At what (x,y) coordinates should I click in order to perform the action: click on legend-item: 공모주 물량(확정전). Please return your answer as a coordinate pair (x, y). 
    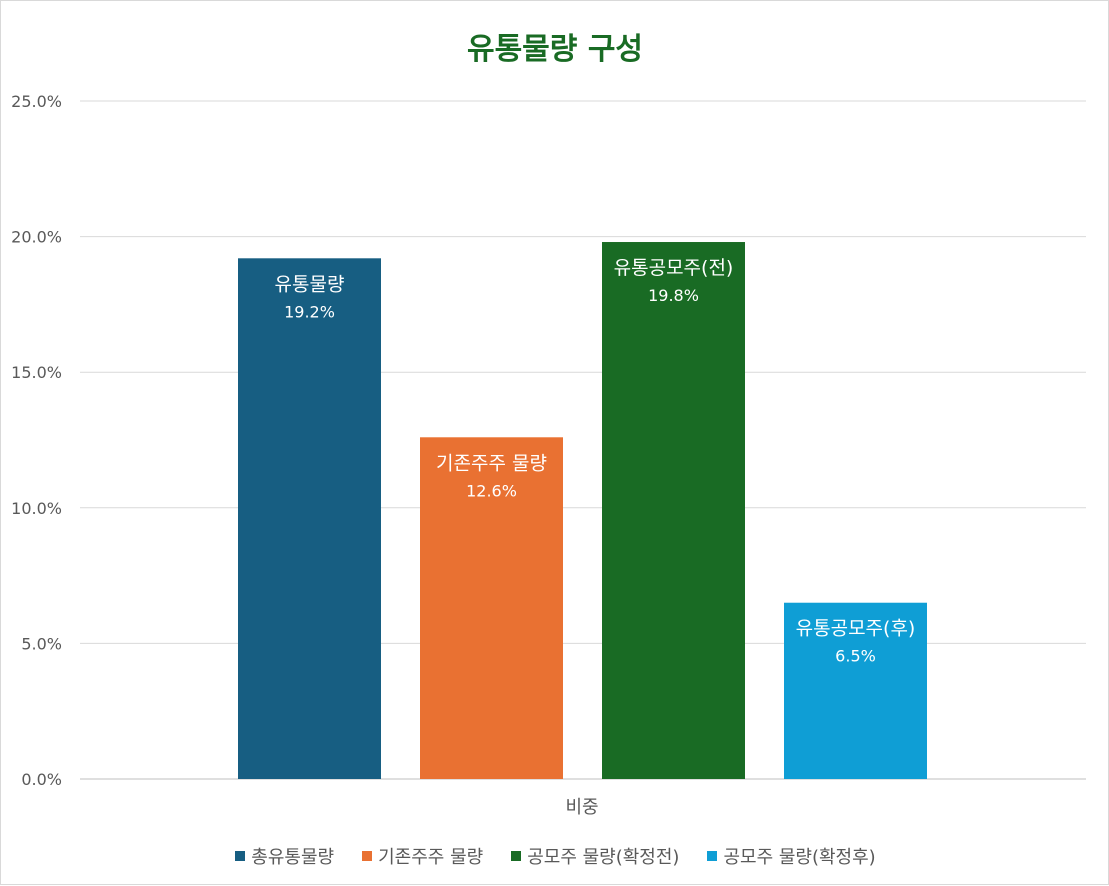
    Looking at the image, I should click on (595, 856).